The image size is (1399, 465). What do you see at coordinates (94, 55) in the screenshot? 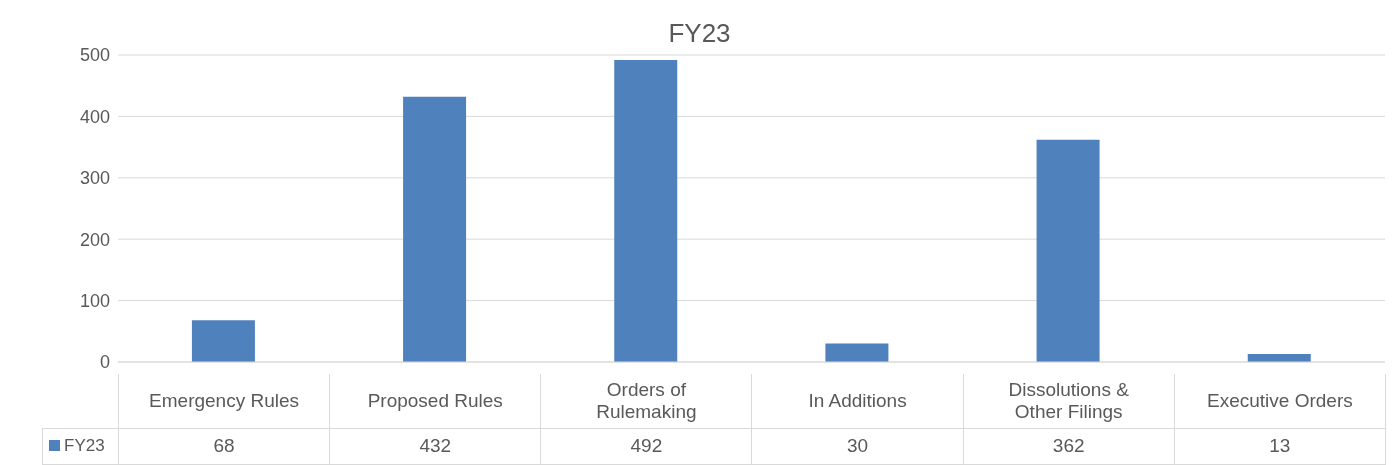
I see `y-tick-label: 500` at bounding box center [94, 55].